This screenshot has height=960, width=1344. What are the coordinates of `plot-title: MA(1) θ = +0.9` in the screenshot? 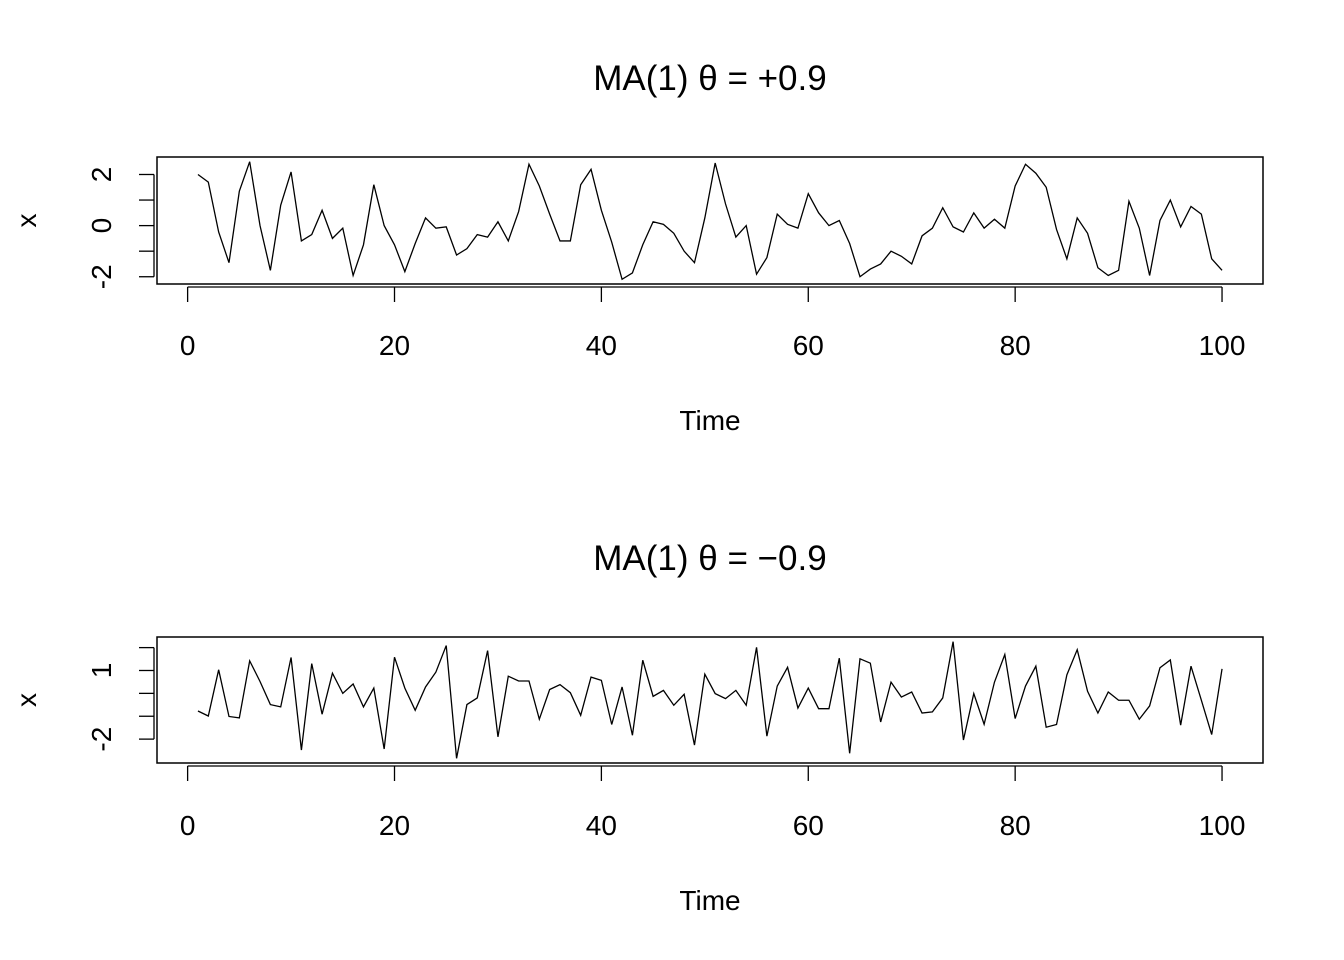 It's located at (709, 78).